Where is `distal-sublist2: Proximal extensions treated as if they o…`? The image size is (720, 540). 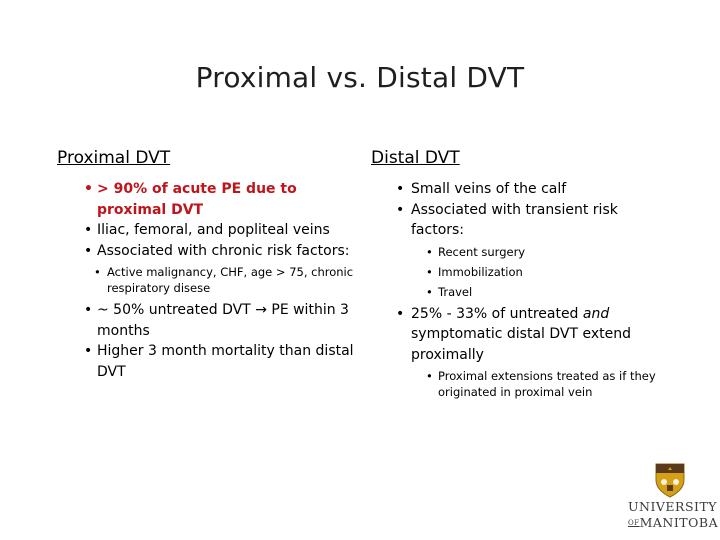
distal-sublist2: Proximal extensions treated as if they o… is located at coordinates (521, 384).